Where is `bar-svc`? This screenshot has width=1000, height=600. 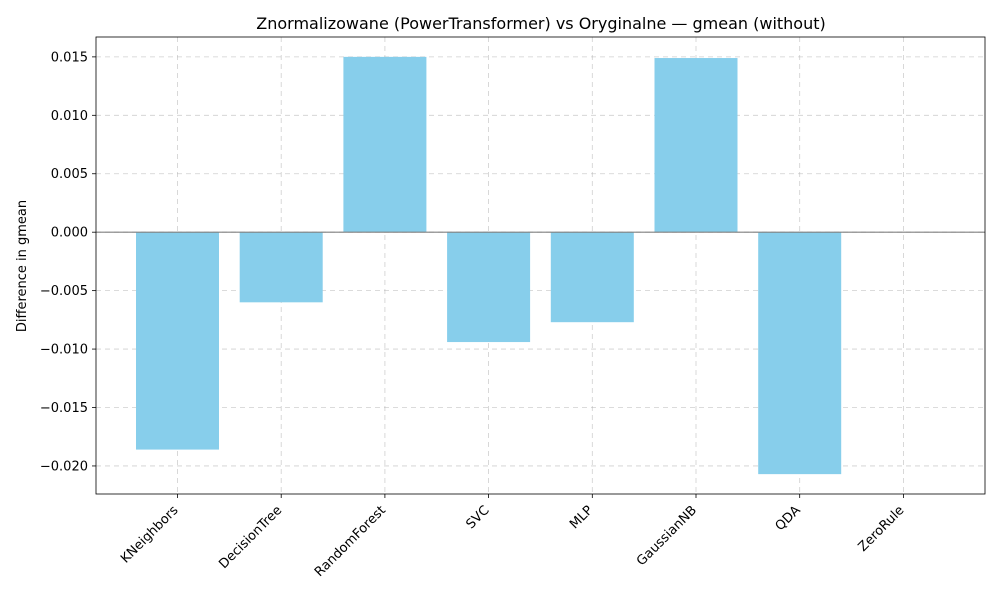 bar-svc is located at coordinates (489, 287).